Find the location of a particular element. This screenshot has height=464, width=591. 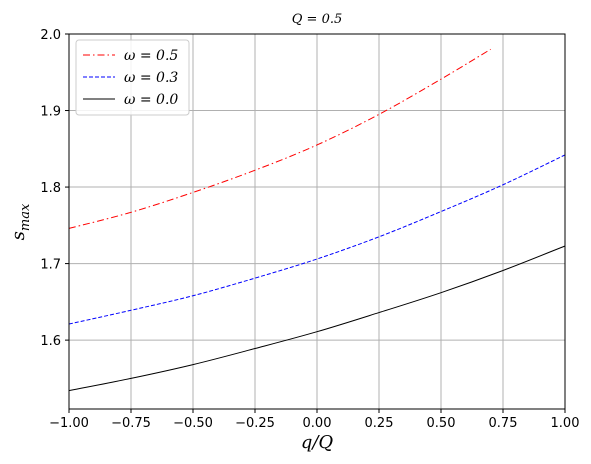

x-axis: −1.00 −0.75 −0.50 −0.25 0.00 0.25 0.50 0.75 1.00 is located at coordinates (314, 420).